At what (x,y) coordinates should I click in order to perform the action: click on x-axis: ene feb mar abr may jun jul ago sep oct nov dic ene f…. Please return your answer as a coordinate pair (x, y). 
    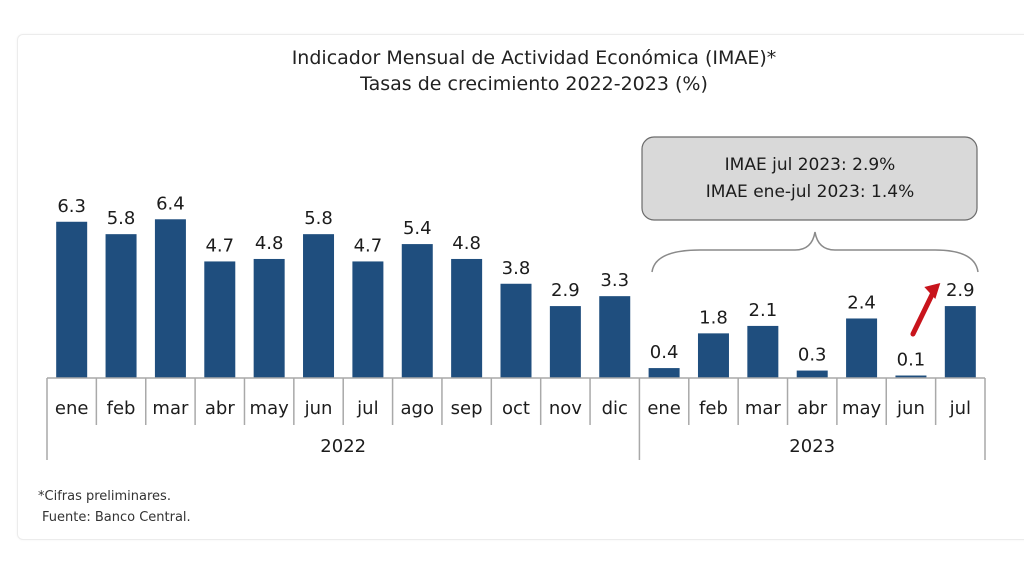
    Looking at the image, I should click on (516, 418).